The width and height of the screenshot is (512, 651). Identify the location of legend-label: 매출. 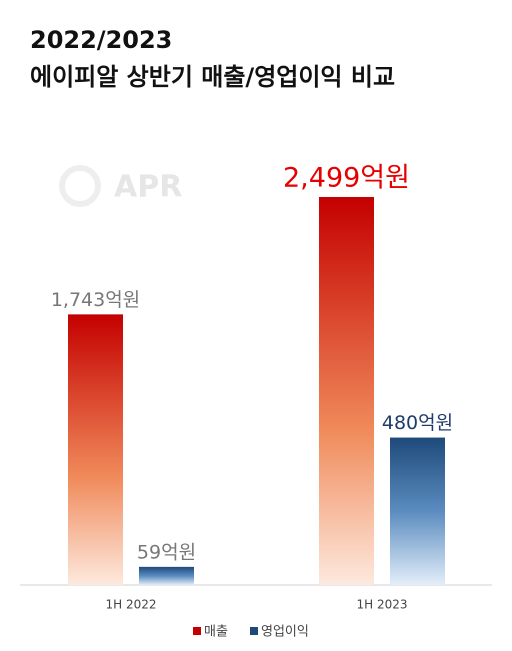
(216, 632).